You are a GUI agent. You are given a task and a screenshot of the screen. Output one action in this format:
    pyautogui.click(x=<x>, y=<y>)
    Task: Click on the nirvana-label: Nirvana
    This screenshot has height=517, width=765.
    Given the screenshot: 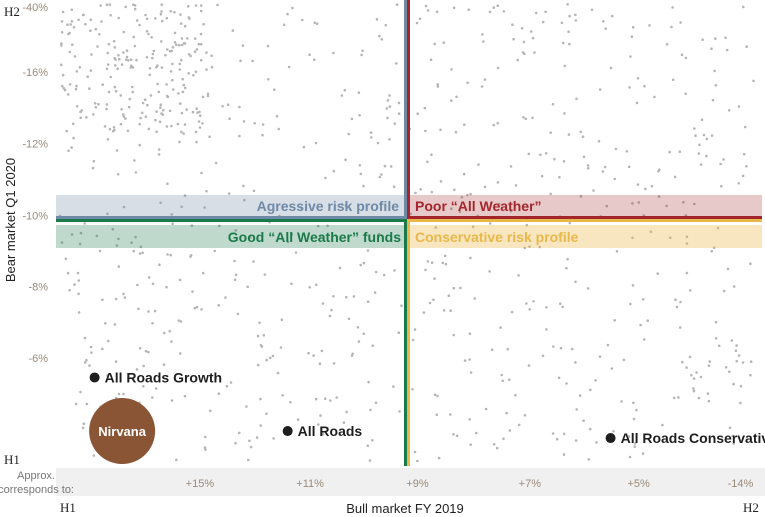 What is the action you would take?
    pyautogui.click(x=122, y=431)
    